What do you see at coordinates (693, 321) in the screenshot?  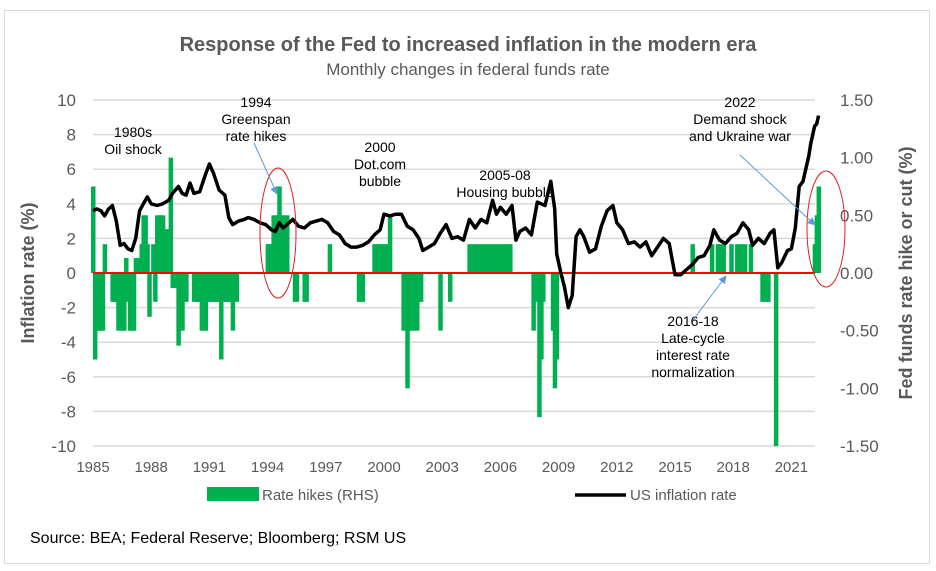 I see `annotation-text: 2016-18` at bounding box center [693, 321].